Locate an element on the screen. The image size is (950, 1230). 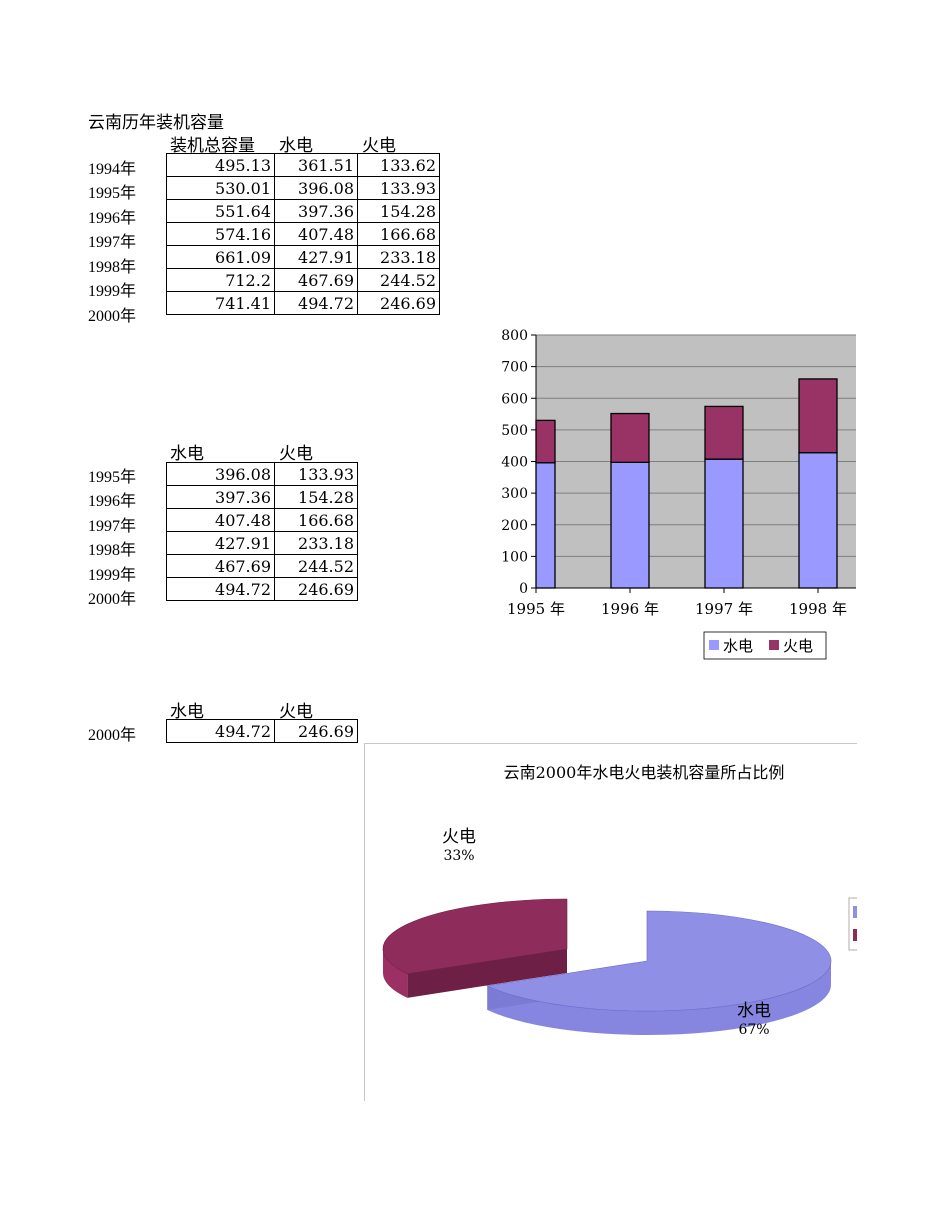
cell-total: 530.01 is located at coordinates (220, 188).